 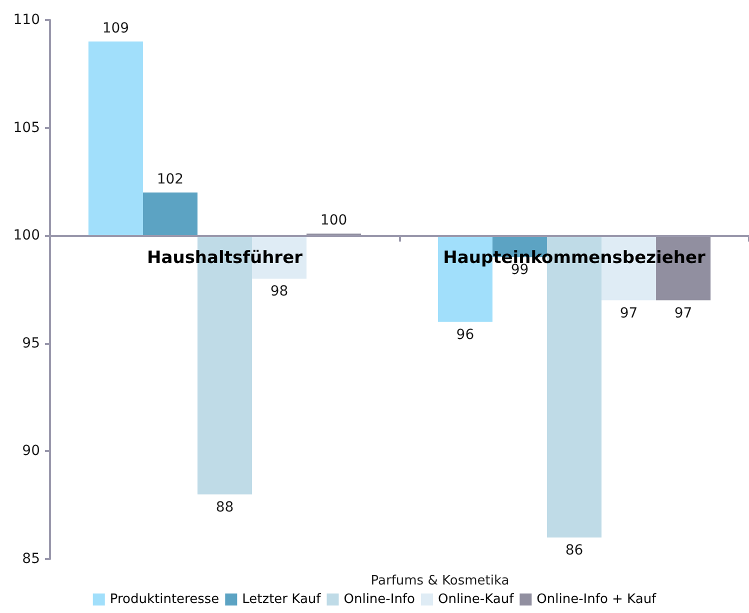 What do you see at coordinates (31, 343) in the screenshot?
I see `y-tick-label: 95` at bounding box center [31, 343].